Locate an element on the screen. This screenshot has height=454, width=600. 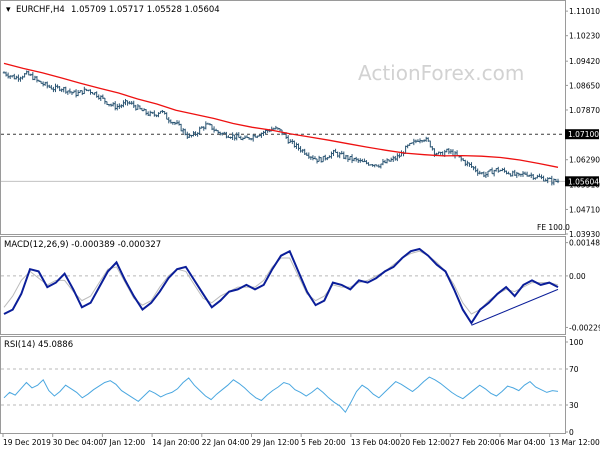
time-tick-label: 13 Feb 04:00 is located at coordinates (375, 442).